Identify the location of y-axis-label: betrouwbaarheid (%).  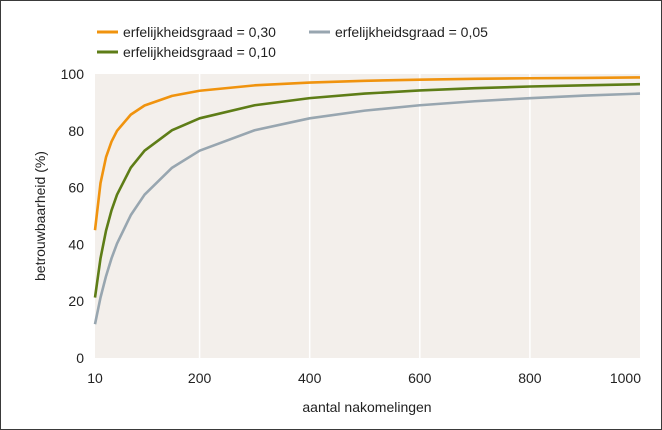
(40, 216).